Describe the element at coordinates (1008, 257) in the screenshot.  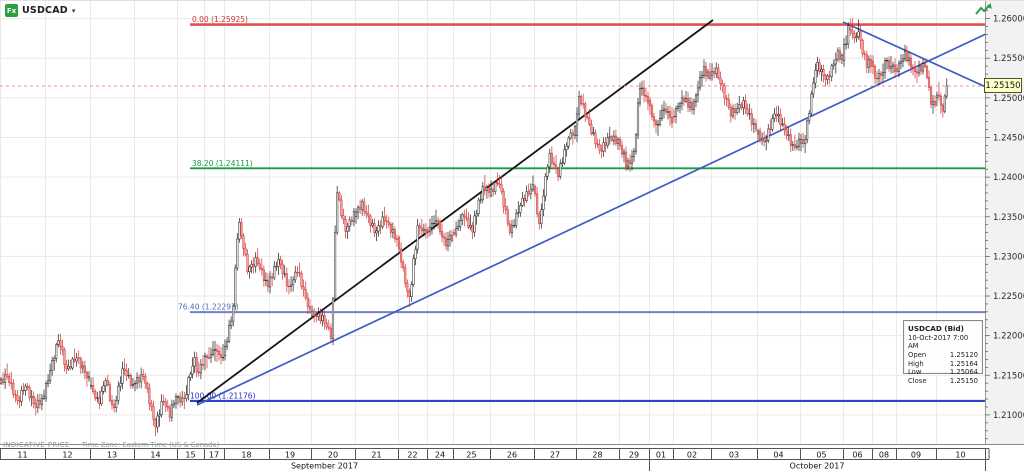
I see `svg-text: 1.23000` at that location.